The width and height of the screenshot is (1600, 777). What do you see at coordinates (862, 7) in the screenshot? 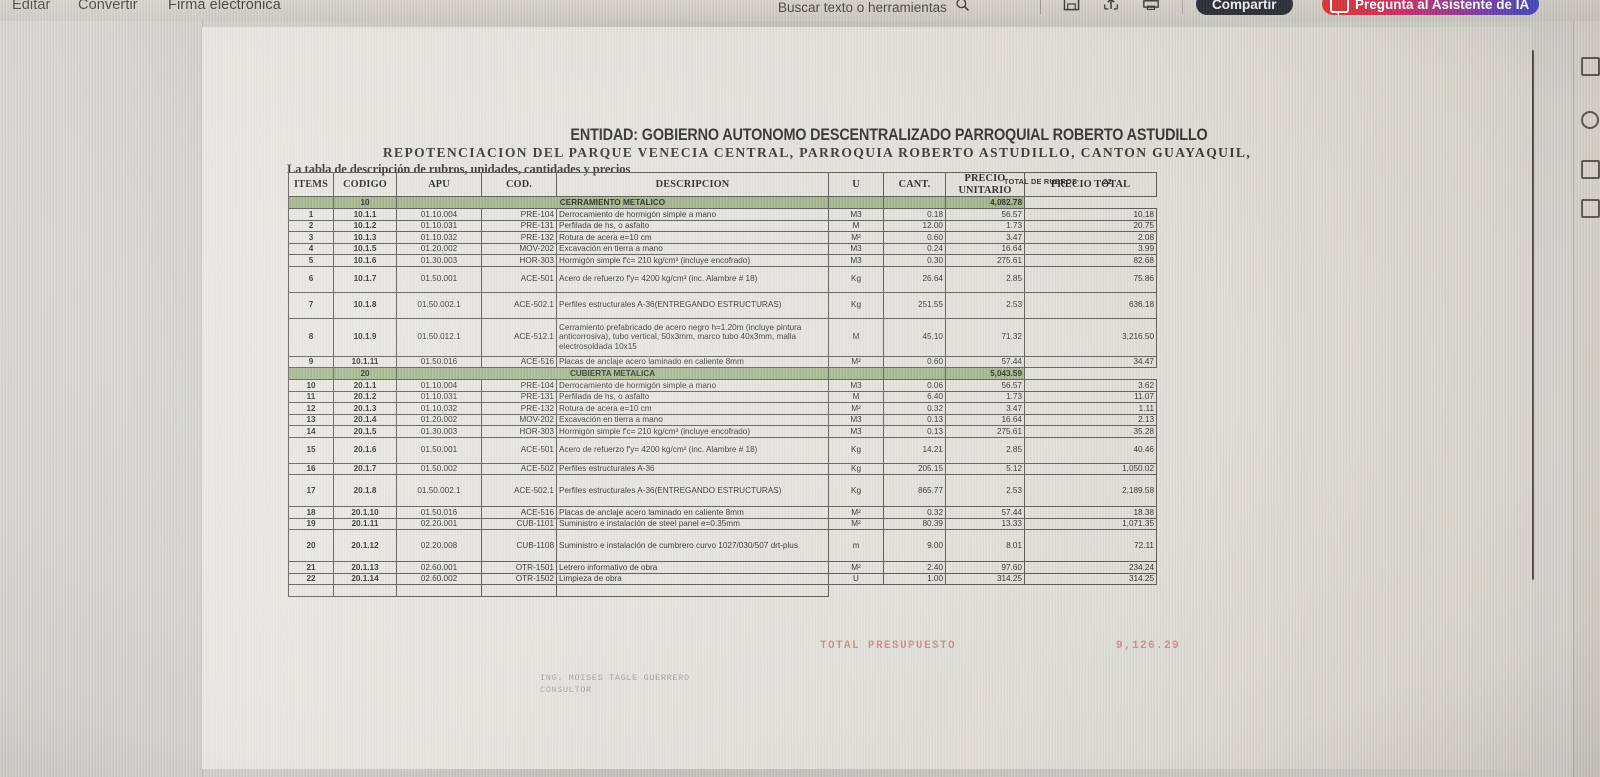
I see `search-input: Buscar texto o herramientas` at bounding box center [862, 7].